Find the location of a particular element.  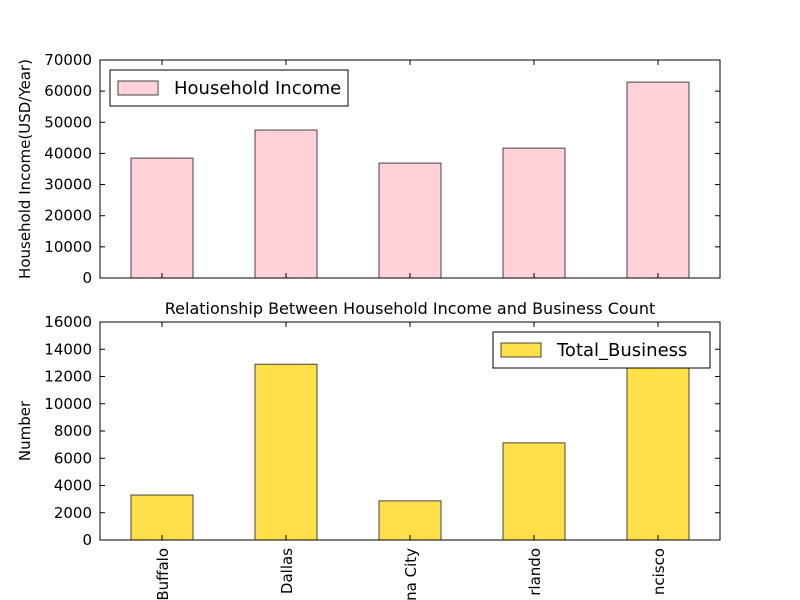

y-tick-label: 20000 is located at coordinates (68, 216).